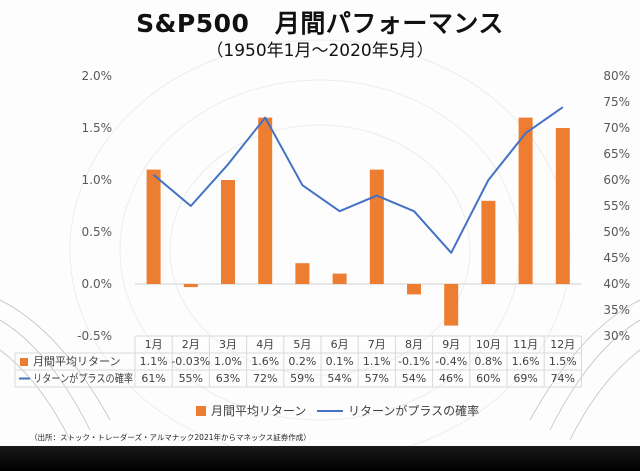  I want to click on legend: 月間平均リターン リターンがプラスの確率, so click(337, 410).